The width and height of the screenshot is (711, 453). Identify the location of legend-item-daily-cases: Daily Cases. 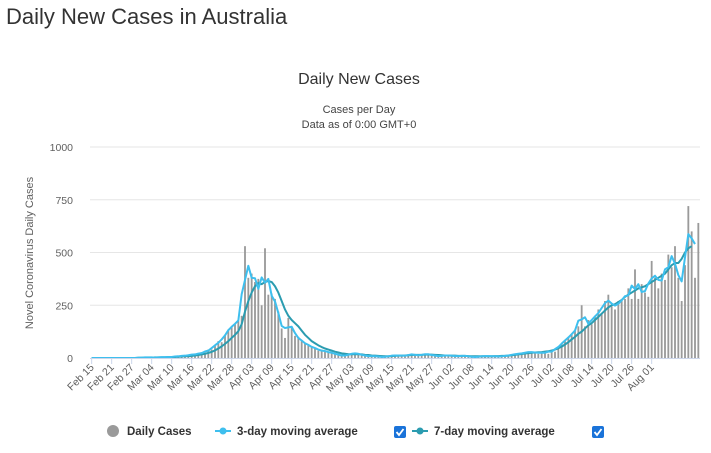
(149, 431).